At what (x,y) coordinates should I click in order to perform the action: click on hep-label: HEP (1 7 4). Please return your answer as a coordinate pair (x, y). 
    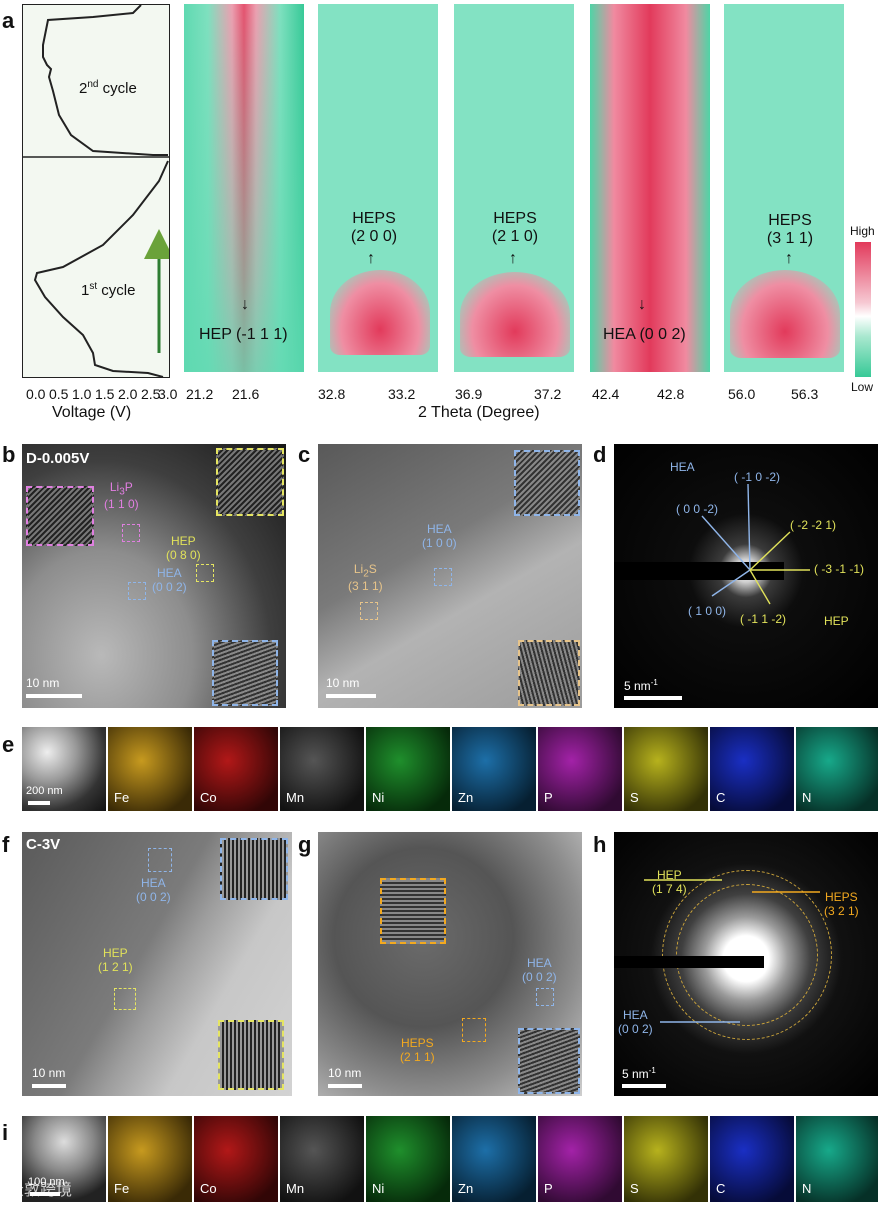
    Looking at the image, I should click on (669, 882).